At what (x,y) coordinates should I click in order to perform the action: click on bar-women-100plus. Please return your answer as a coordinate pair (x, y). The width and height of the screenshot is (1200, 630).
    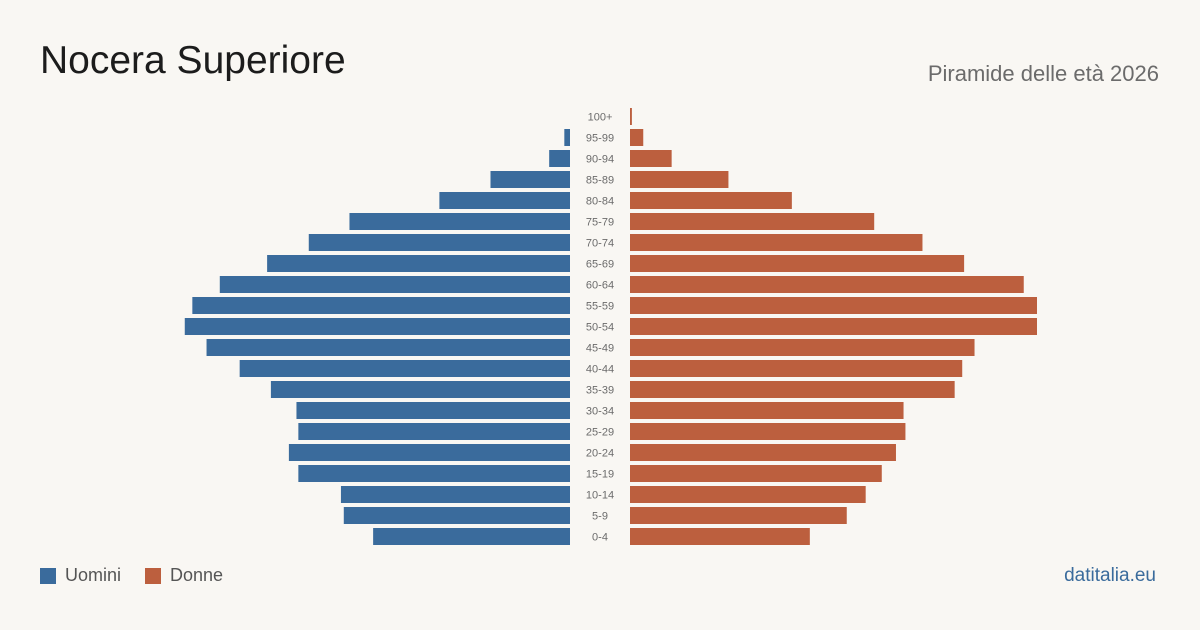
    Looking at the image, I should click on (631, 116).